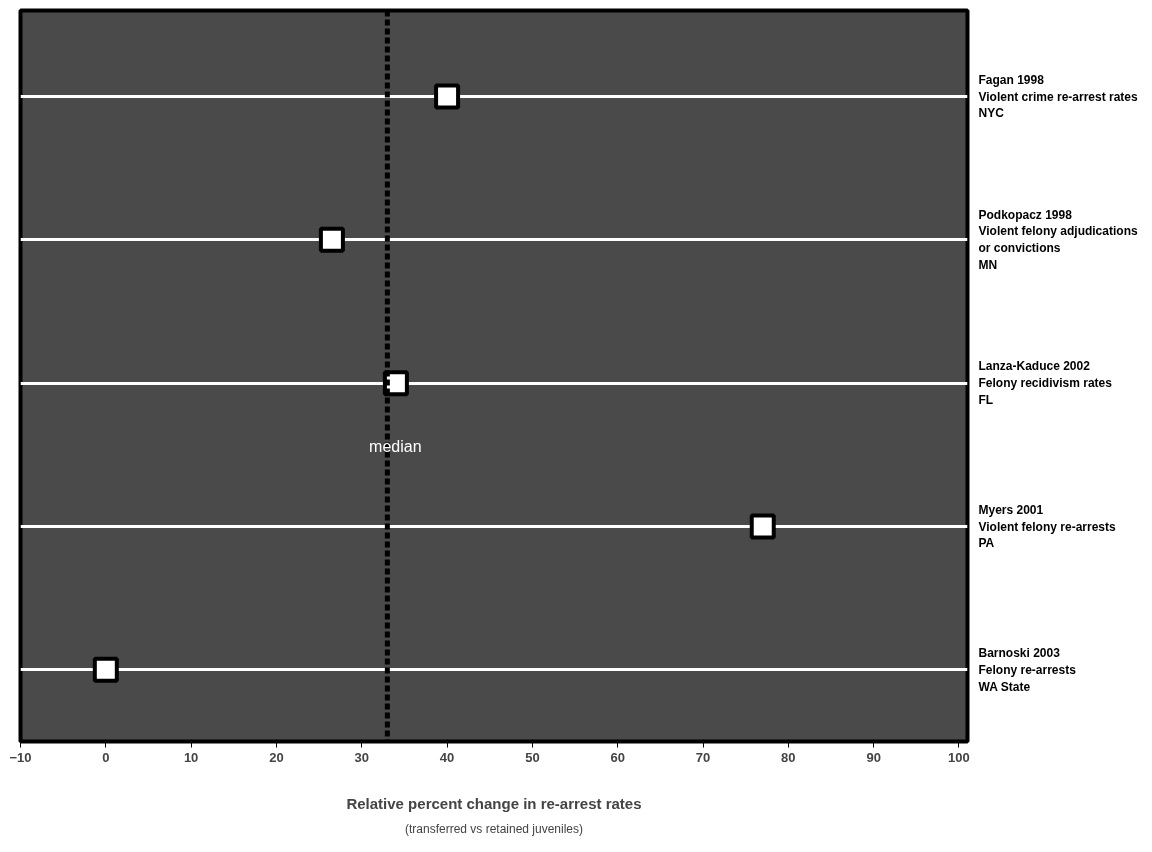 This screenshot has width=1152, height=852. What do you see at coordinates (1027, 670) in the screenshot?
I see `y-tick-label: Barnoski 2003 Felony re-arrests WA State` at bounding box center [1027, 670].